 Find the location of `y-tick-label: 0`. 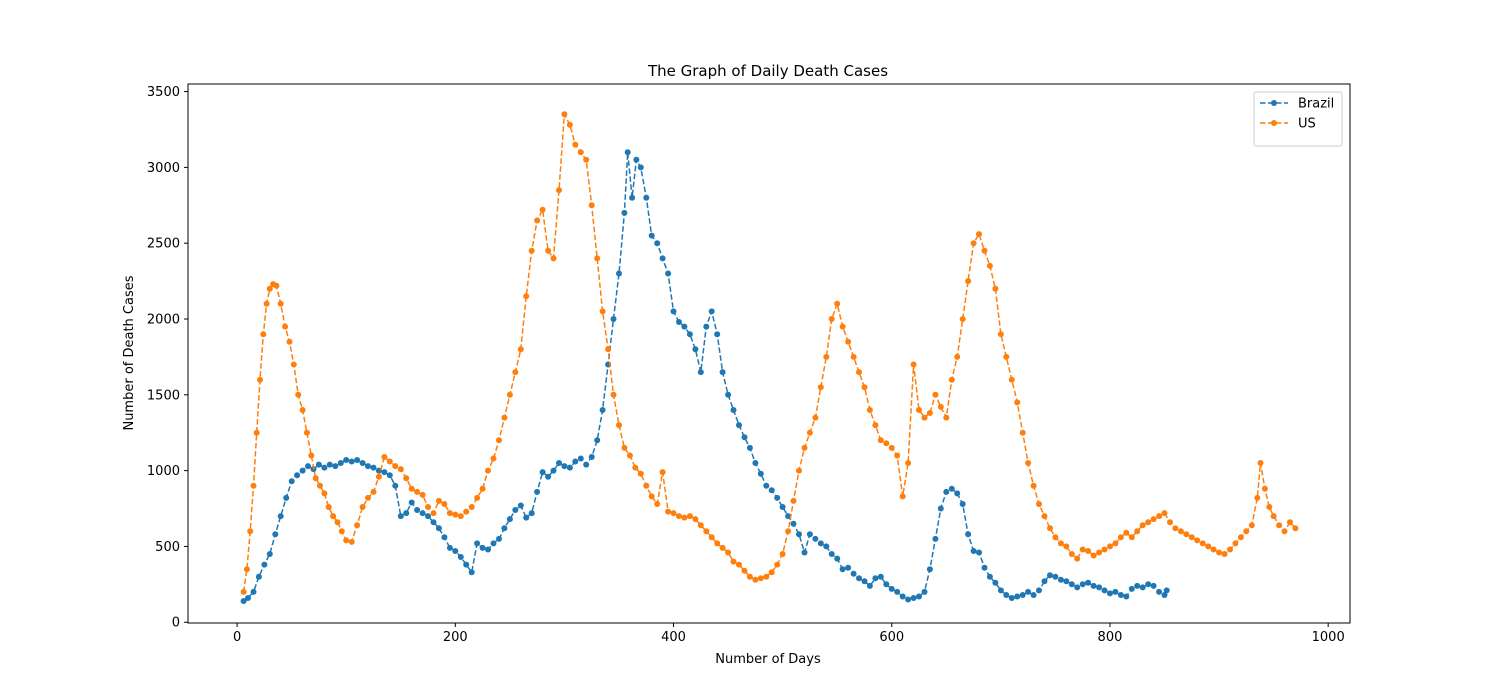

y-tick-label: 0 is located at coordinates (176, 623).